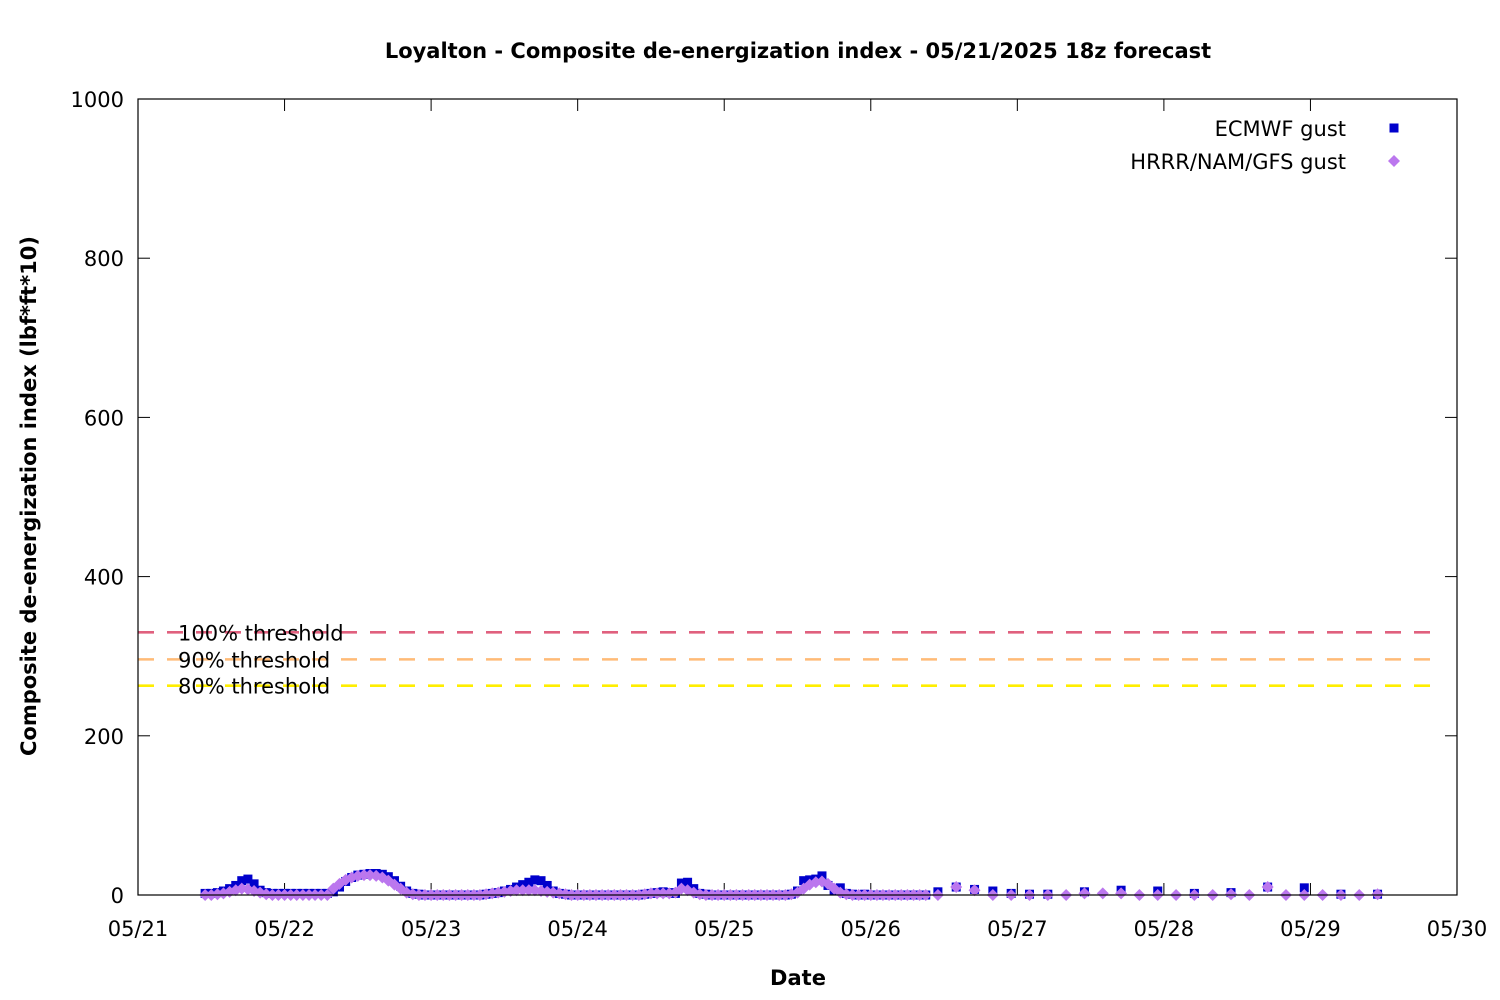 The height and width of the screenshot is (1000, 1500). I want to click on y-tick-label: 1000, so click(97, 100).